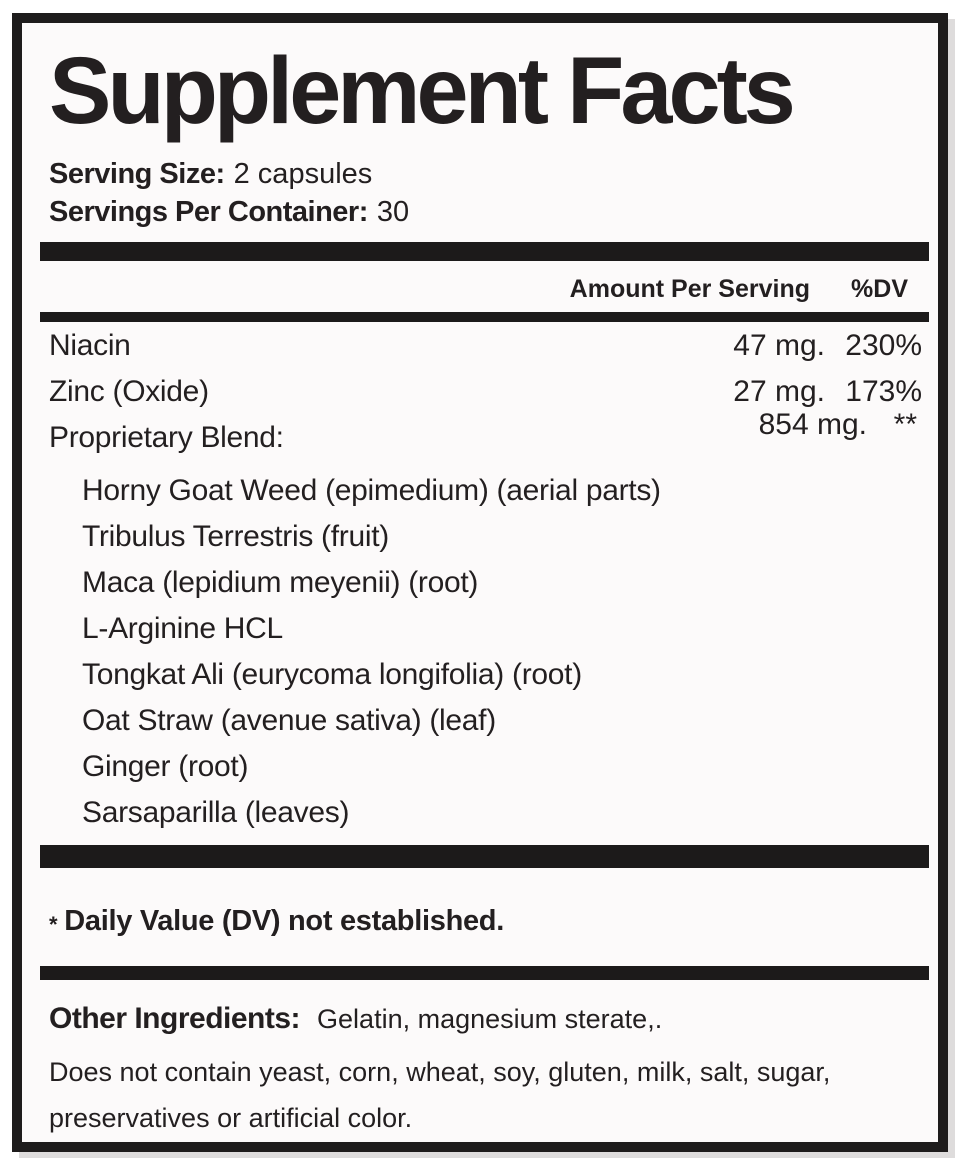  What do you see at coordinates (779, 346) in the screenshot?
I see `nutrient-amount: 47 mg.` at bounding box center [779, 346].